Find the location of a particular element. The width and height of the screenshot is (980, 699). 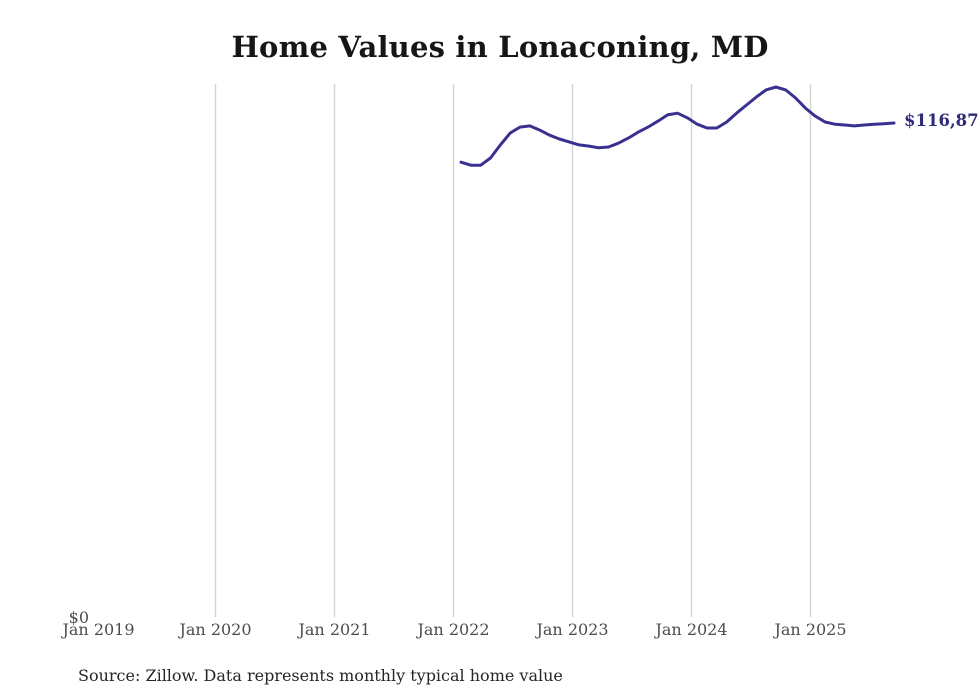

latest-value-label: $116,875 is located at coordinates (942, 120).